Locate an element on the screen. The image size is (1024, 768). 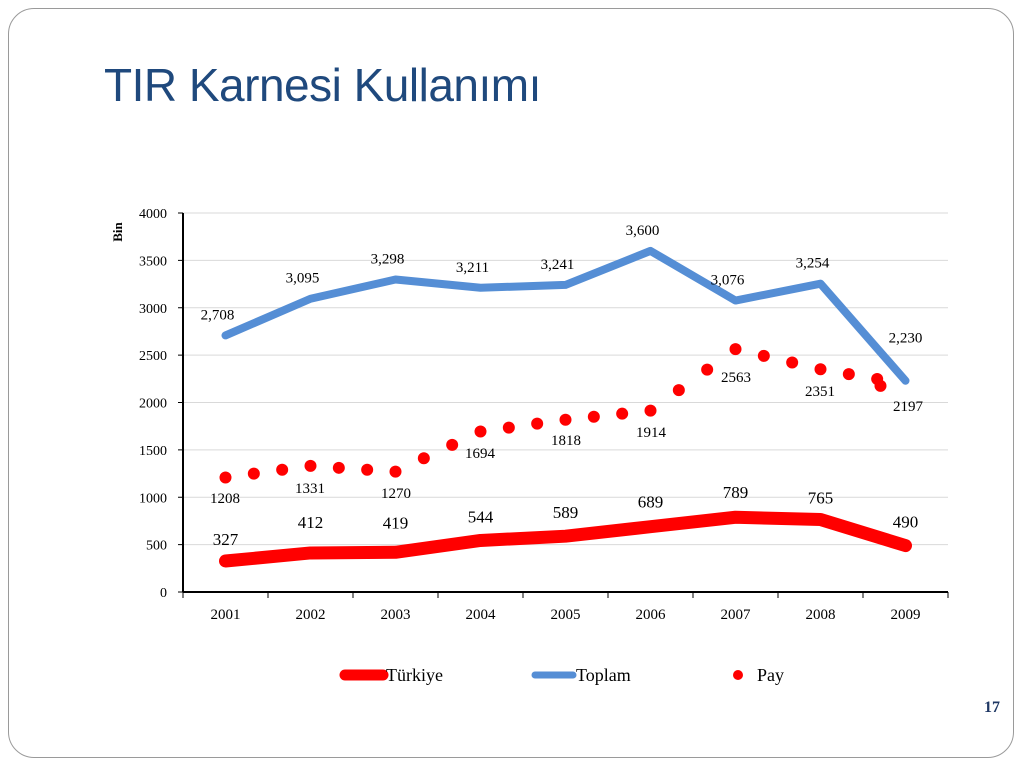
data-label-toplam: 3,095 is located at coordinates (303, 279).